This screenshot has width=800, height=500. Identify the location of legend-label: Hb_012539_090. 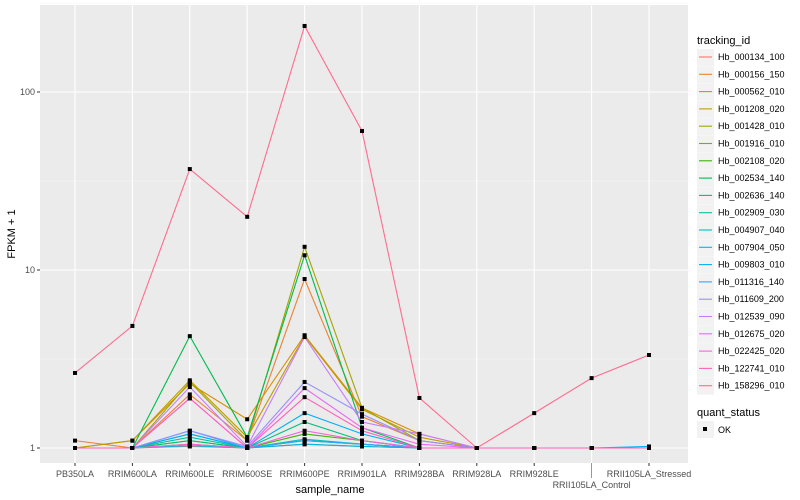
(751, 317).